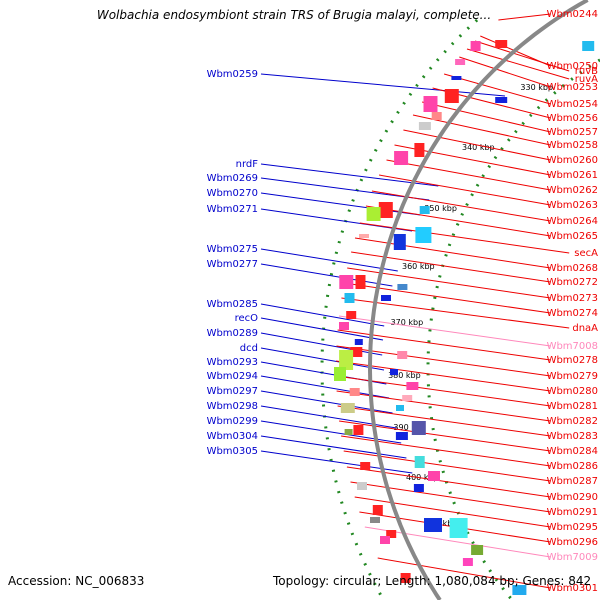 The width and height of the screenshot is (600, 600). Describe the element at coordinates (572, 421) in the screenshot. I see `gene-label-Wbm0282: Wbm0282` at that location.